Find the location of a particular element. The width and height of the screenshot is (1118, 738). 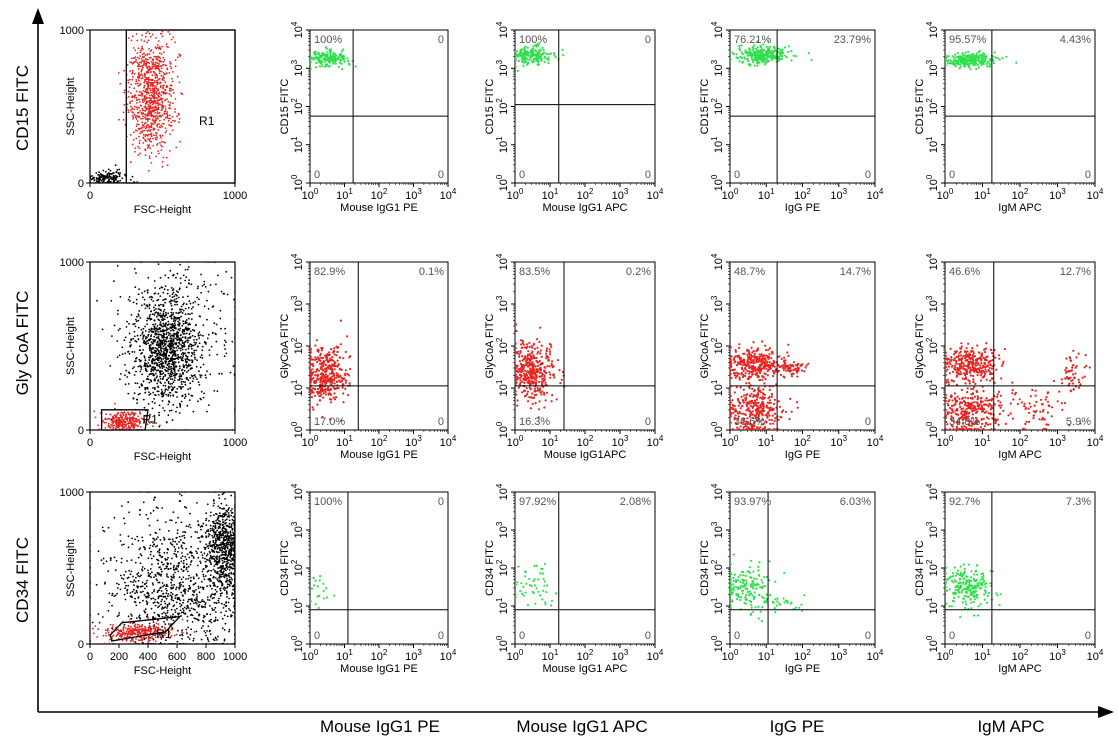

x-tick-label: 0 is located at coordinates (90, 443).